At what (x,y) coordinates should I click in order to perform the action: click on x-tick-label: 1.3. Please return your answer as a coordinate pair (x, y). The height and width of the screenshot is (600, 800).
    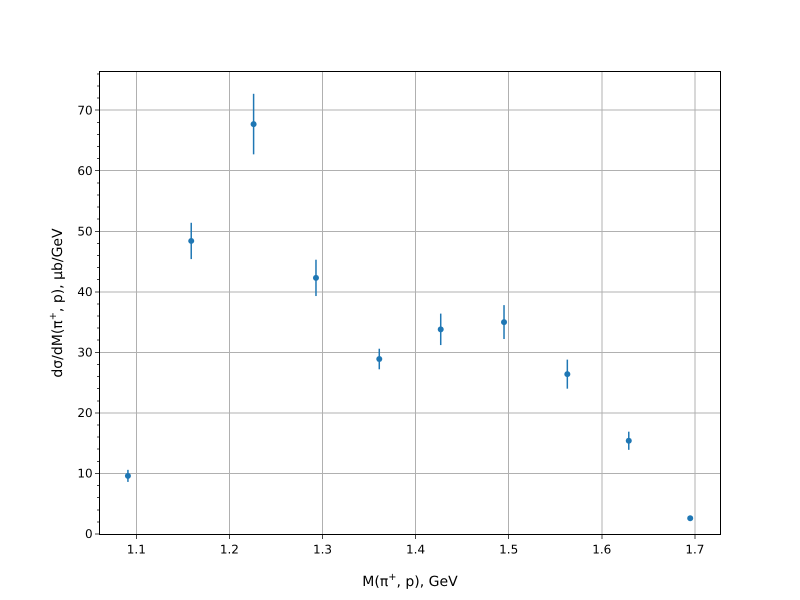
    Looking at the image, I should click on (322, 549).